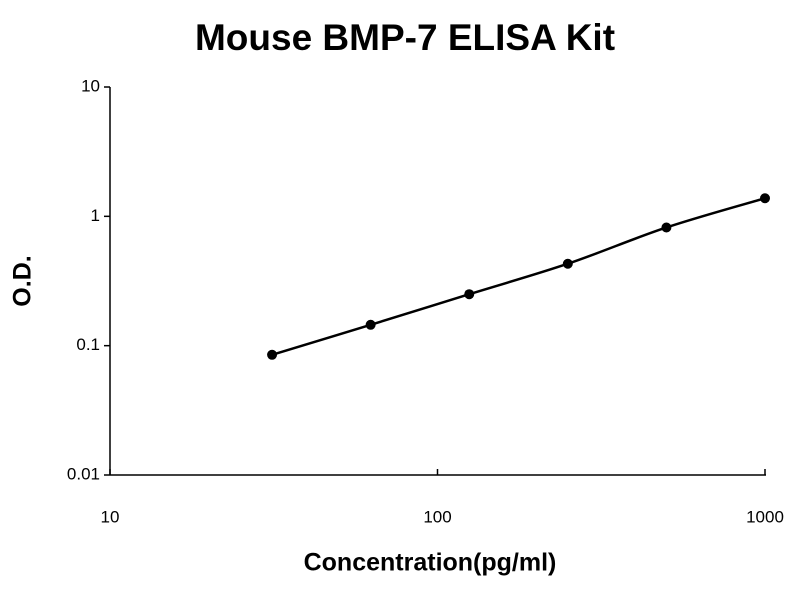  Describe the element at coordinates (95, 215) in the screenshot. I see `y-tick-label: 1` at that location.